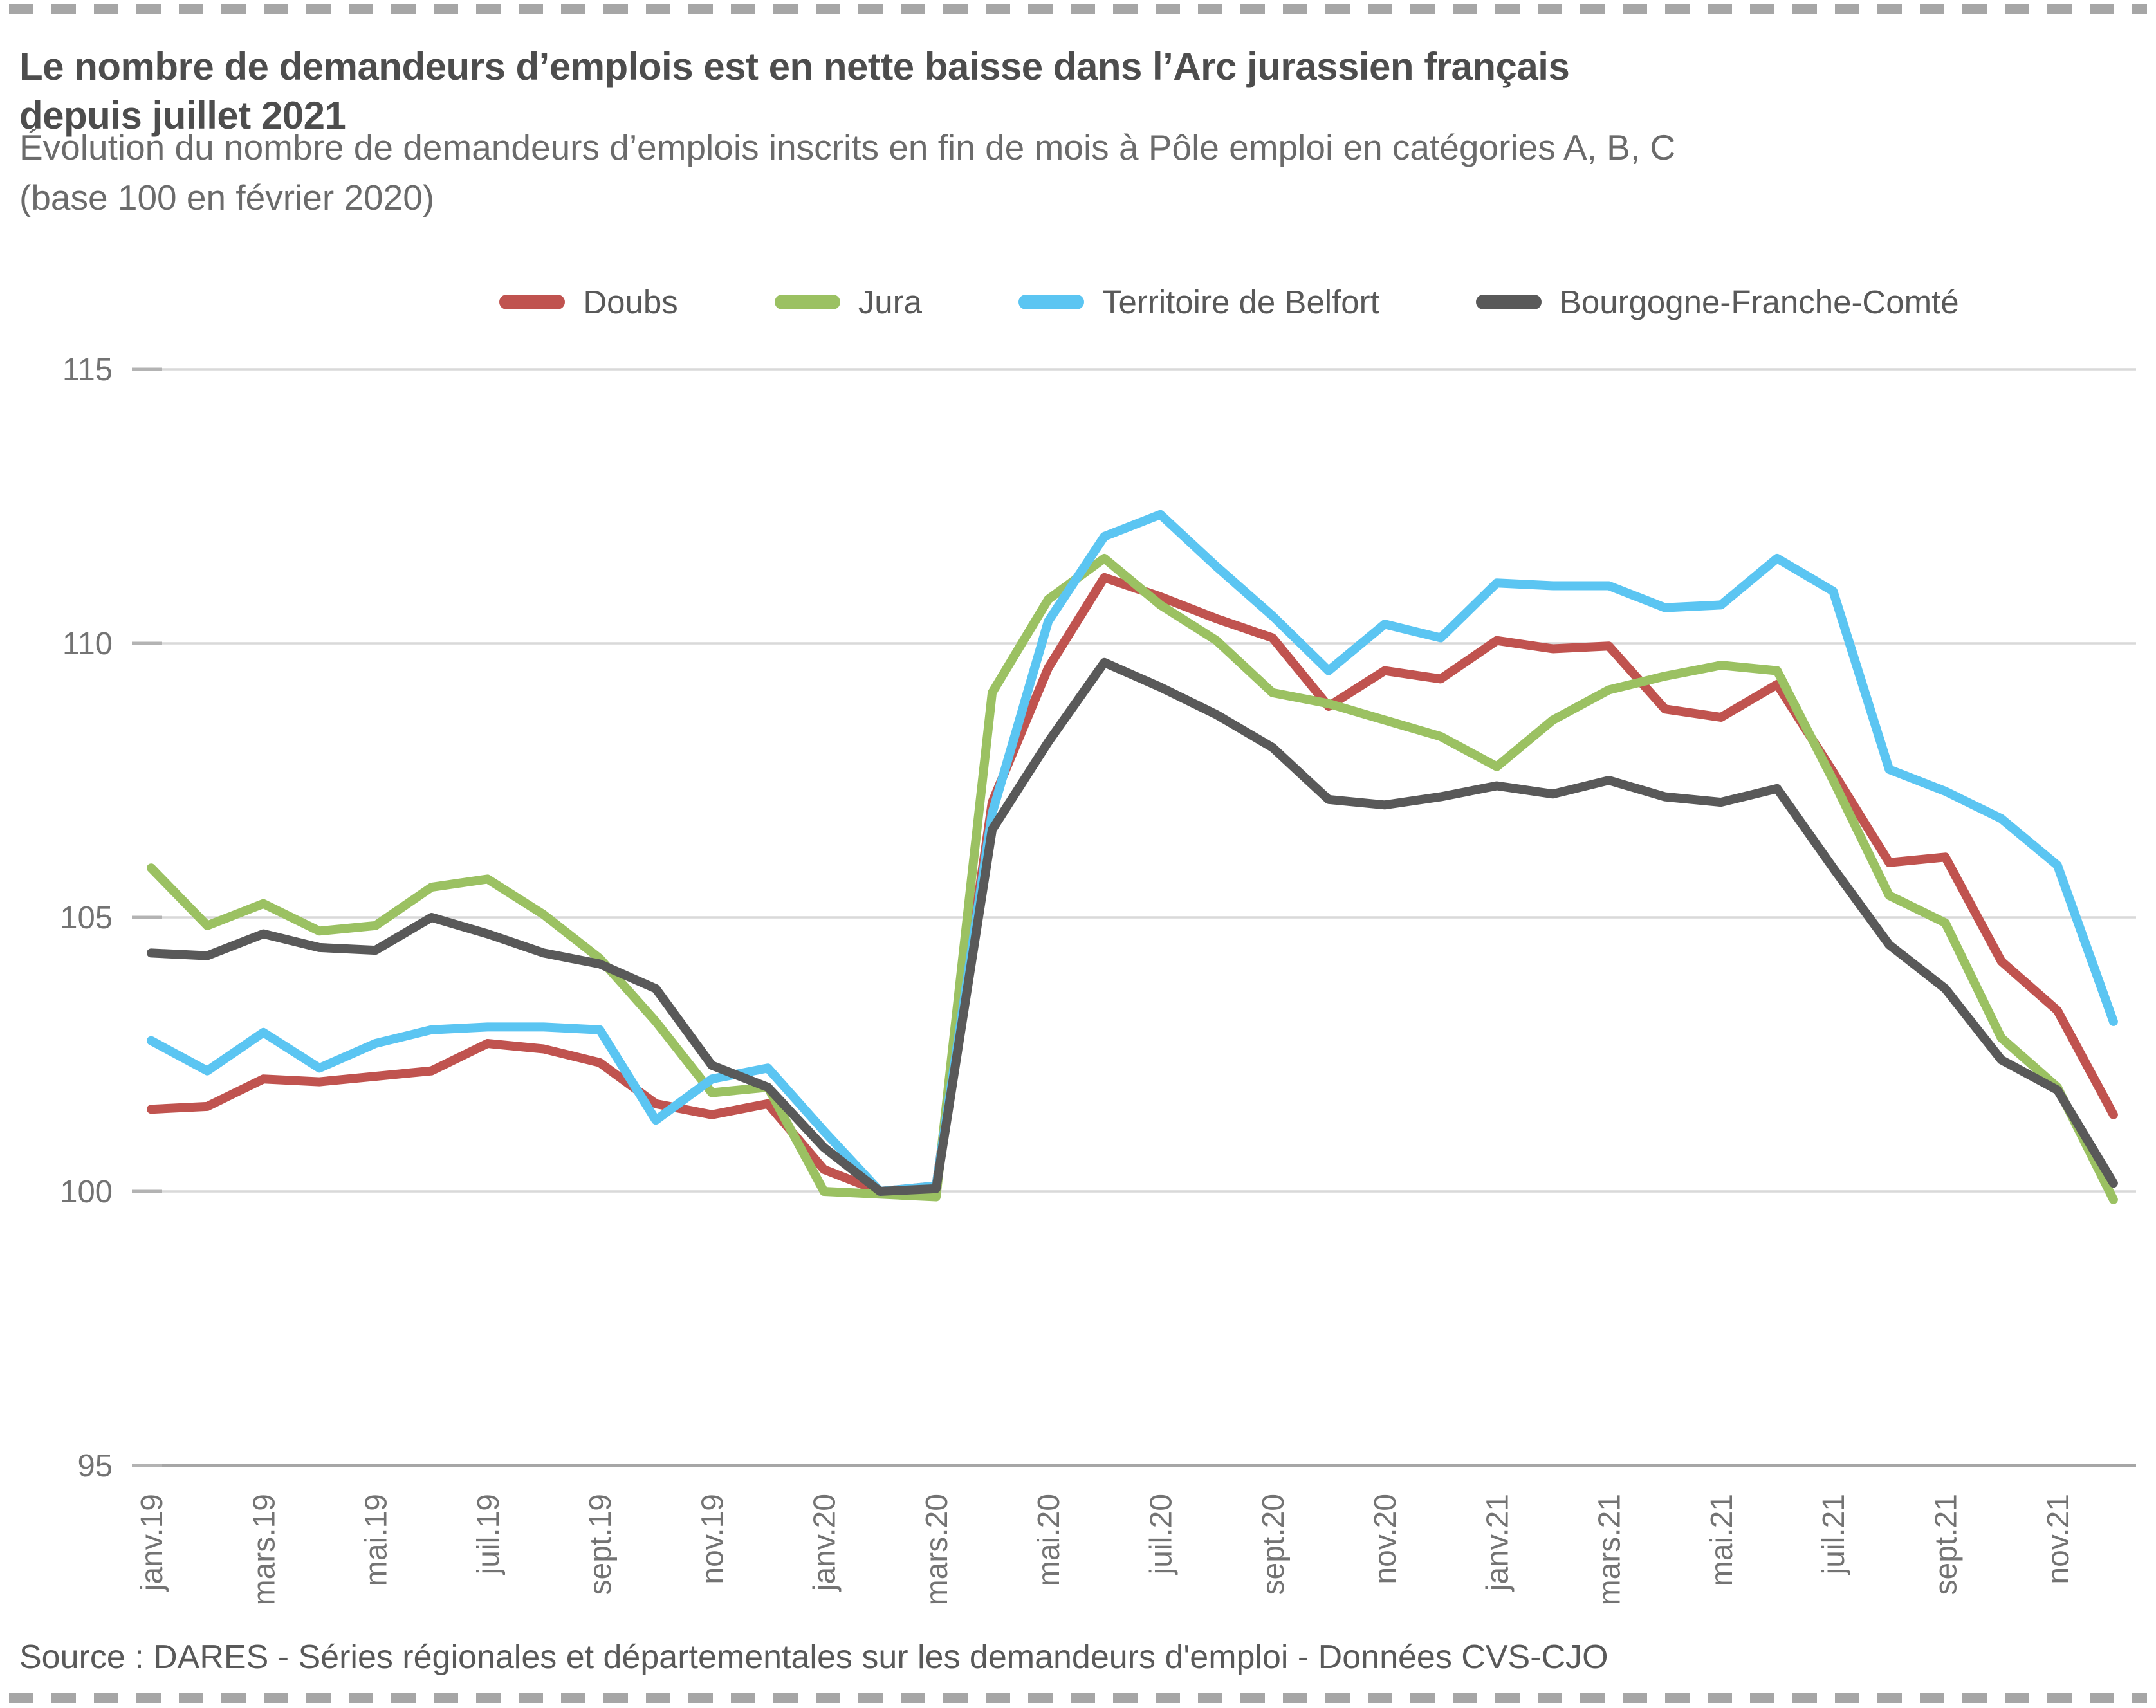  I want to click on legend-label-doubs: Doubs, so click(630, 302).